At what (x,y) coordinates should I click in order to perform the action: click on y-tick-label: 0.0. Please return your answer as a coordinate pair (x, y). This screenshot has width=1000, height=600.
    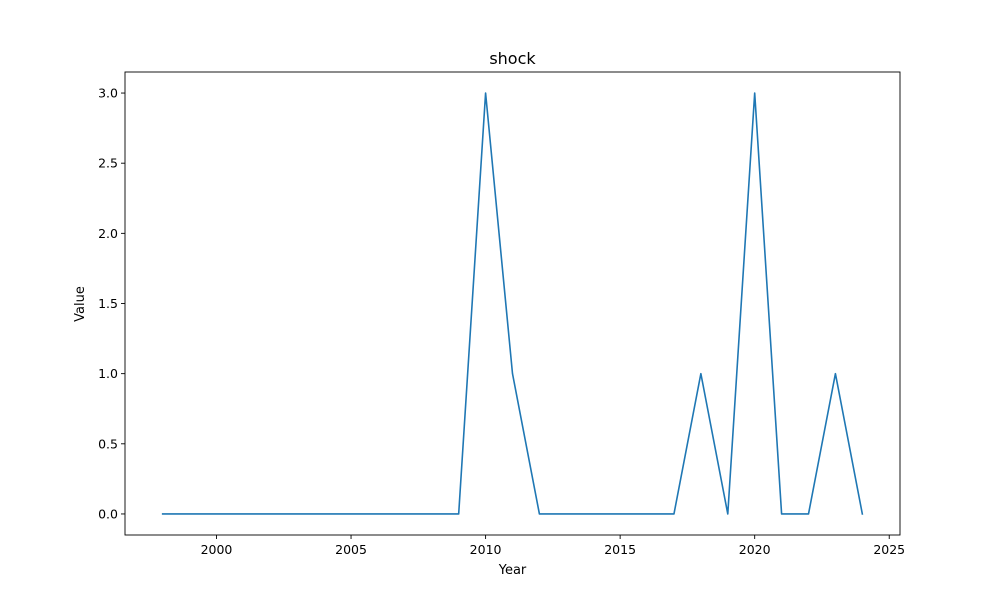
    Looking at the image, I should click on (108, 513).